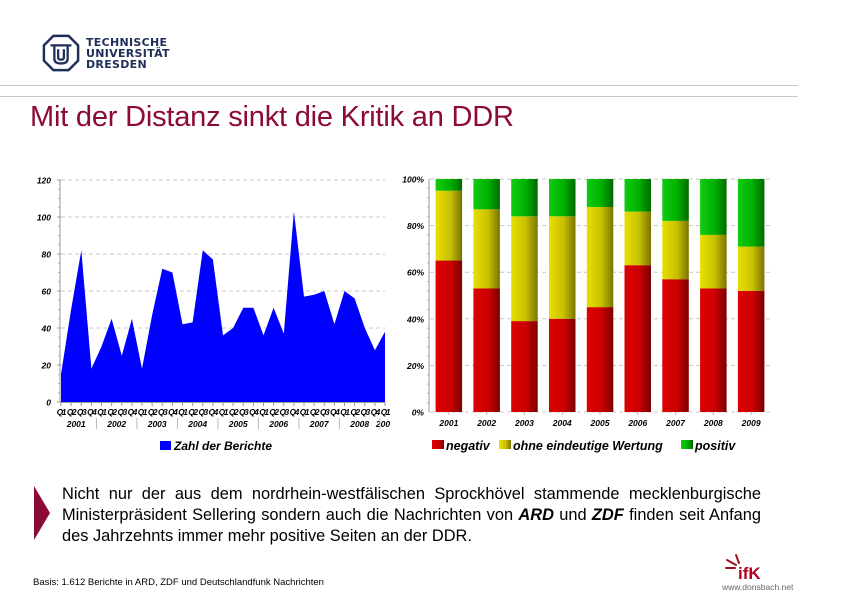  What do you see at coordinates (415, 226) in the screenshot?
I see `bar-y-tick-label: 80%` at bounding box center [415, 226].